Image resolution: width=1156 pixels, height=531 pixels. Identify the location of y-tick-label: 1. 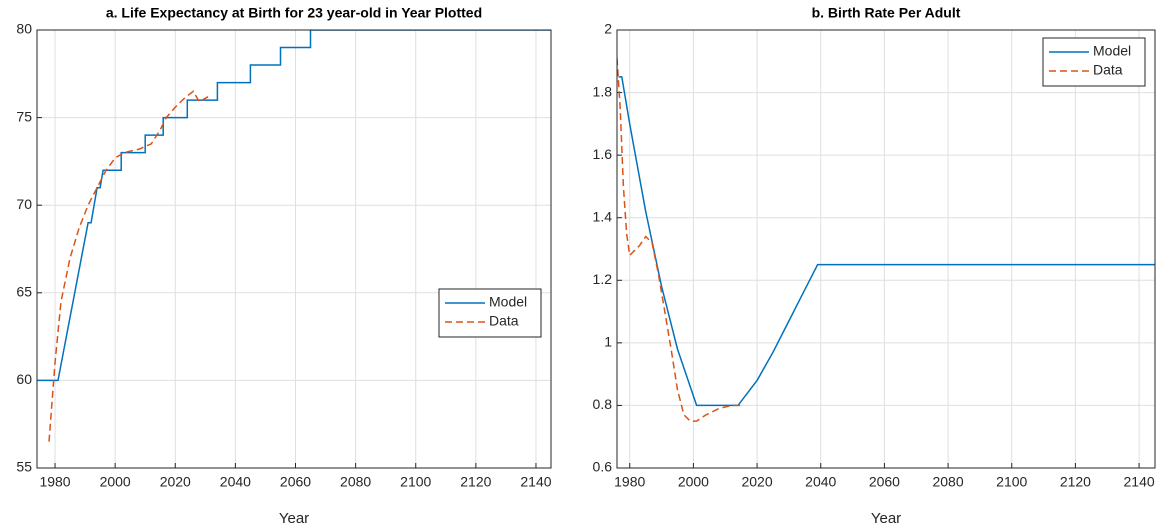
(608, 342).